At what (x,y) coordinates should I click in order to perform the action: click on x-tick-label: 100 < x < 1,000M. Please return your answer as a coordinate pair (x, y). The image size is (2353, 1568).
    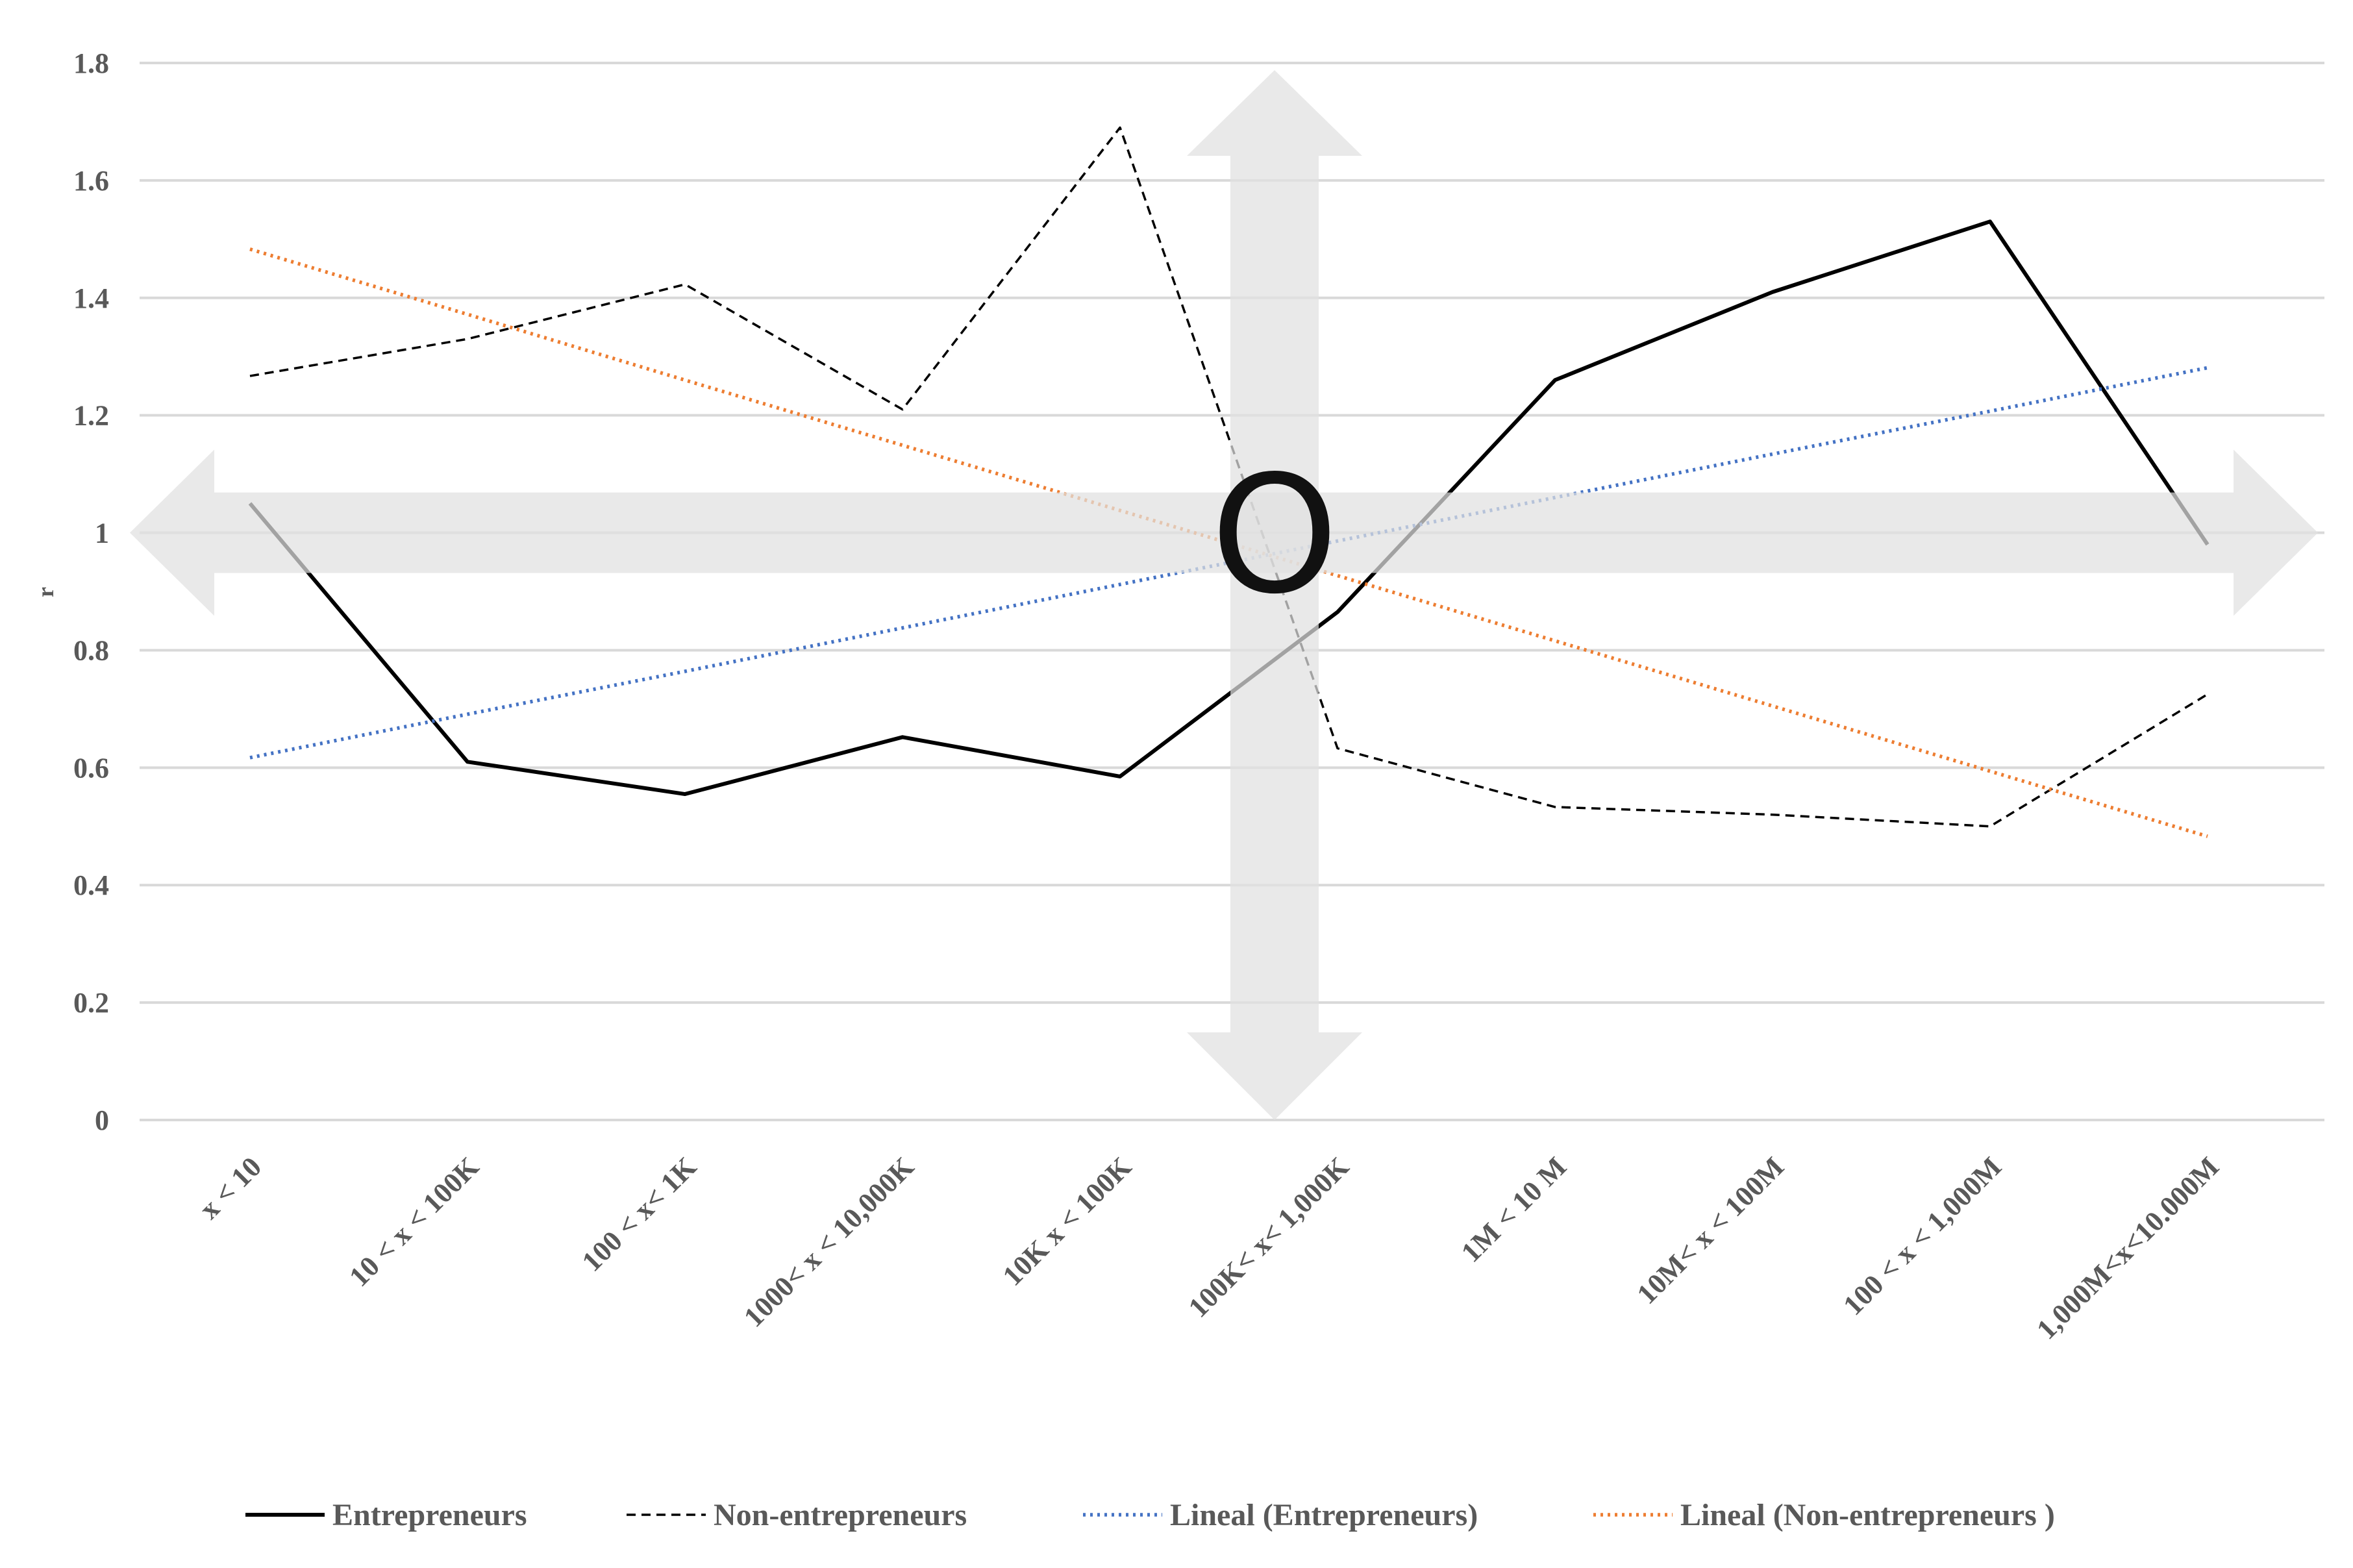
    Looking at the image, I should click on (1922, 1236).